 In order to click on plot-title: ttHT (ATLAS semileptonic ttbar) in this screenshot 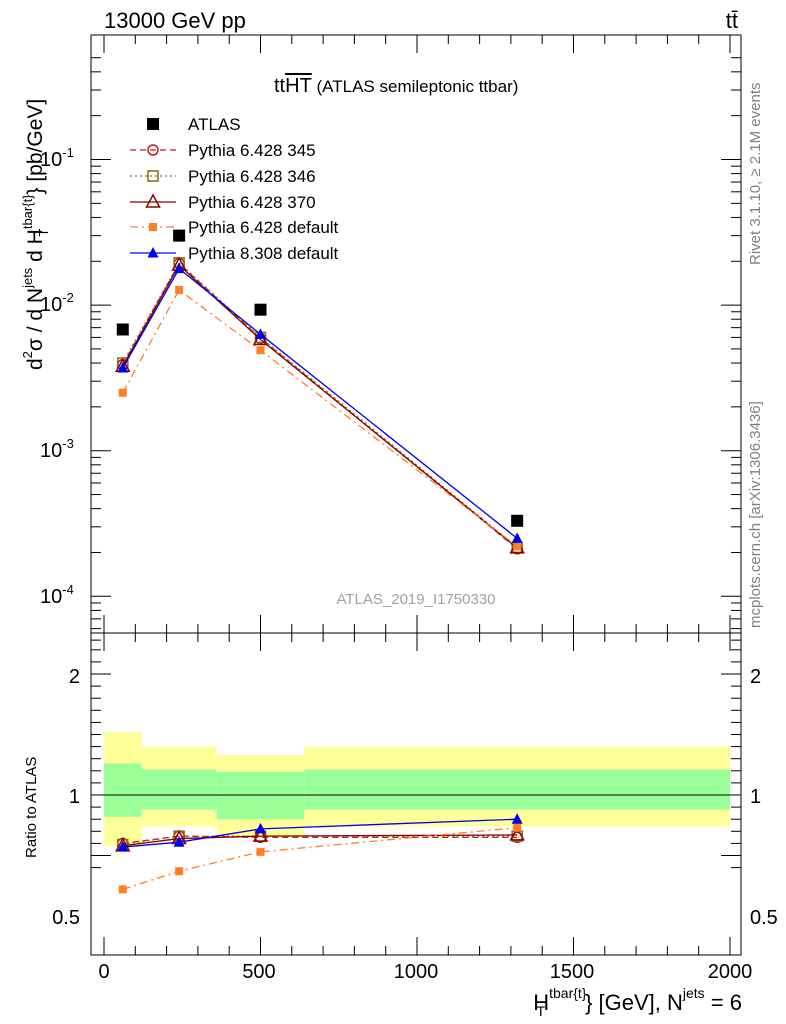, I will do `click(396, 86)`.